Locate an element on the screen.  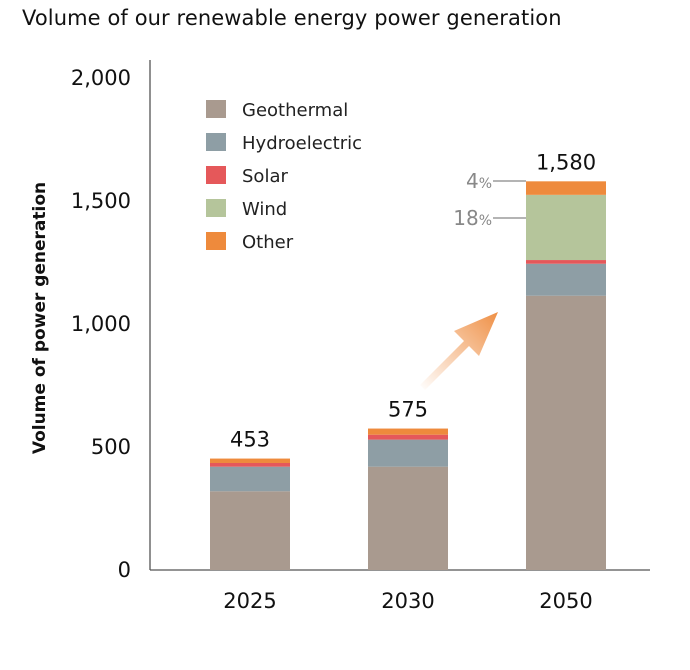
bar-segment-other-2025 is located at coordinates (250, 460).